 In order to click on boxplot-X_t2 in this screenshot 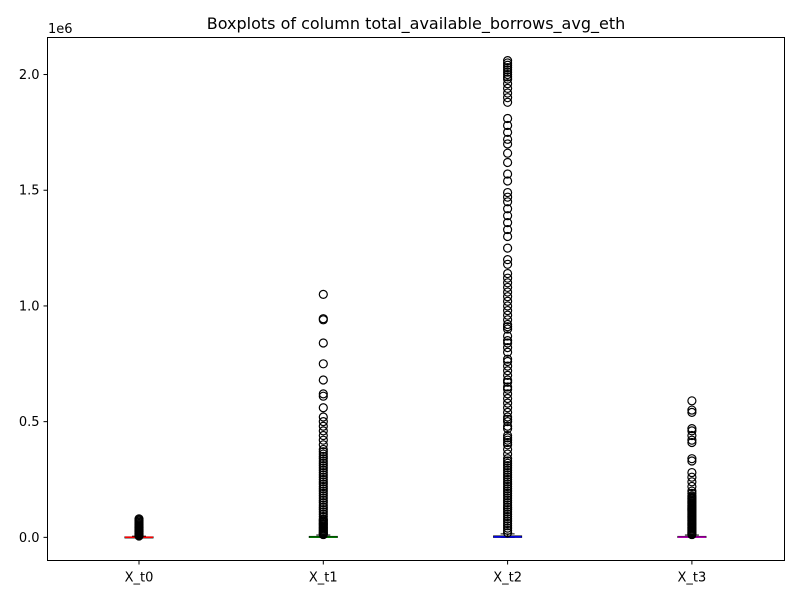, I will do `click(508, 297)`.